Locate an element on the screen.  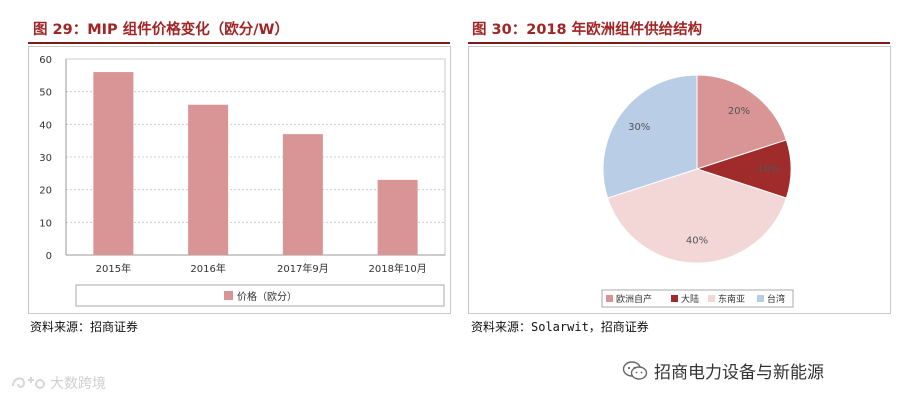
pie-chart: 20% 10% 40% 30% 欧洲自产 大陆 东南亚 台湾 is located at coordinates (697, 191).